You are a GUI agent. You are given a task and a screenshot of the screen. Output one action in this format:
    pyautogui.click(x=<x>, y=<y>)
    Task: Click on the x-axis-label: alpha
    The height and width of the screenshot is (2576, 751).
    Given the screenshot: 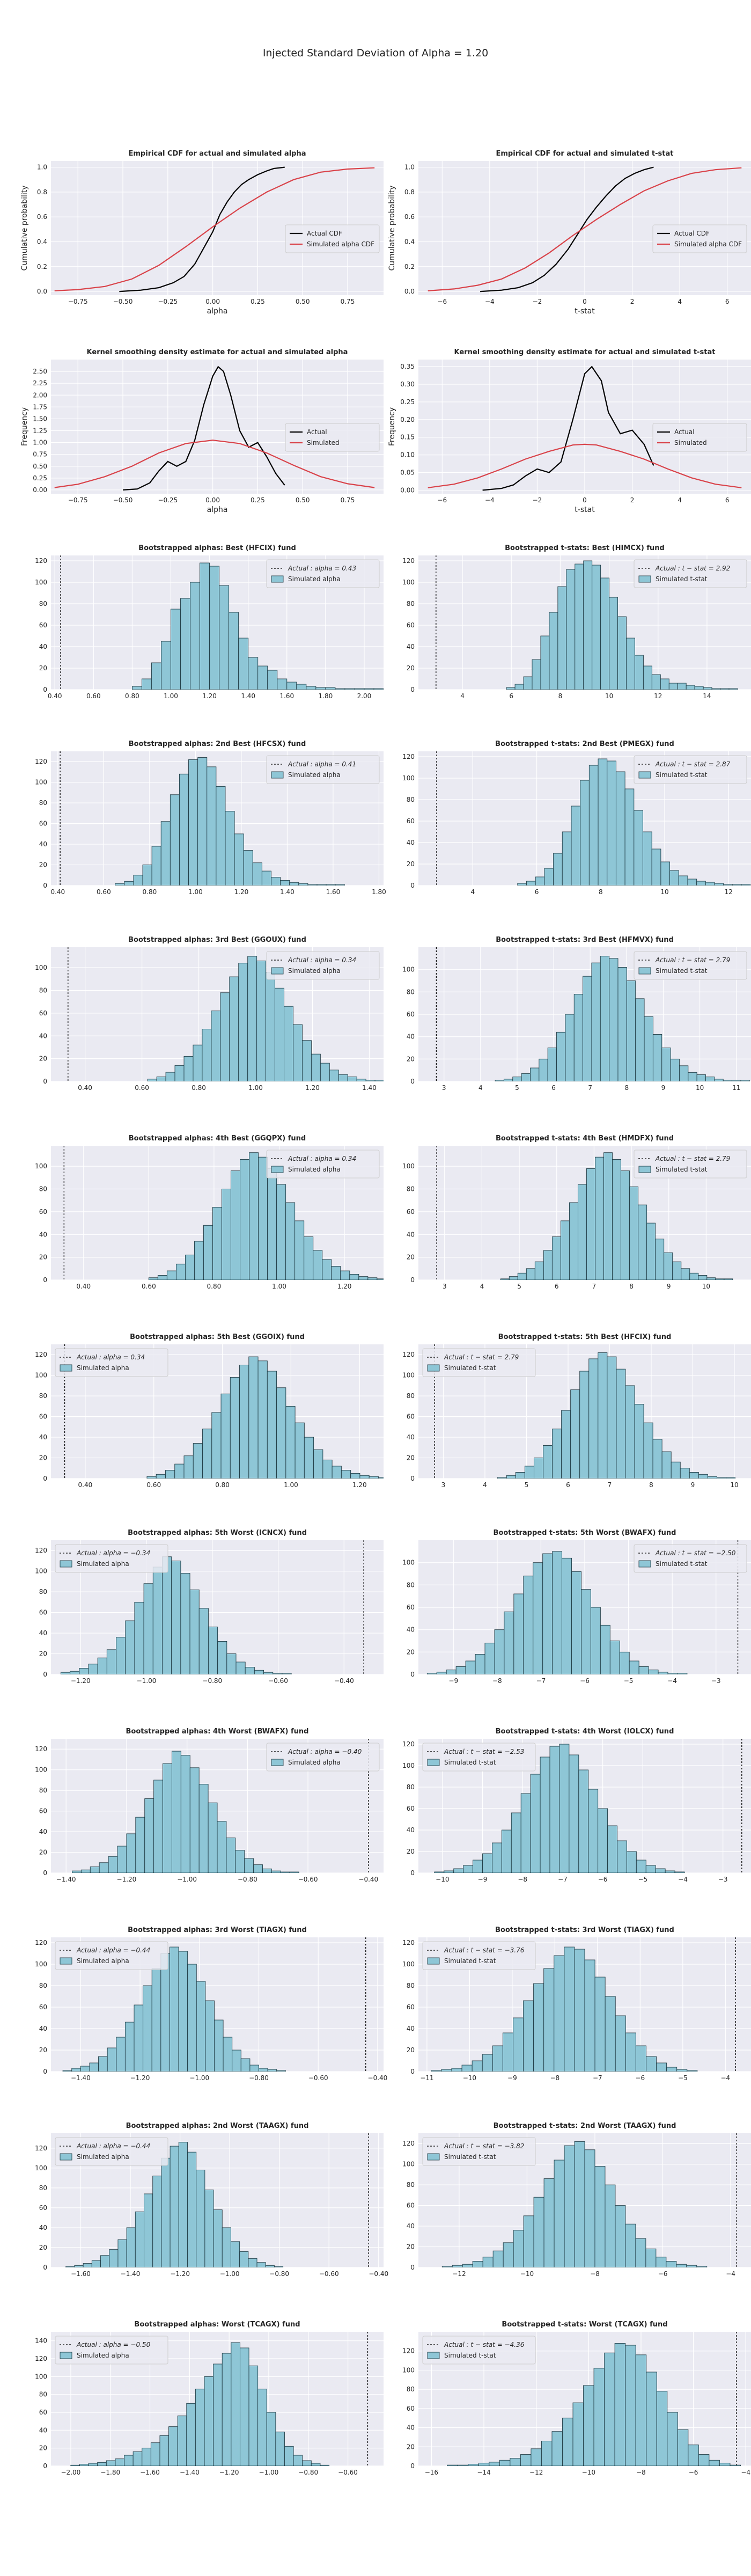 What is the action you would take?
    pyautogui.click(x=217, y=510)
    